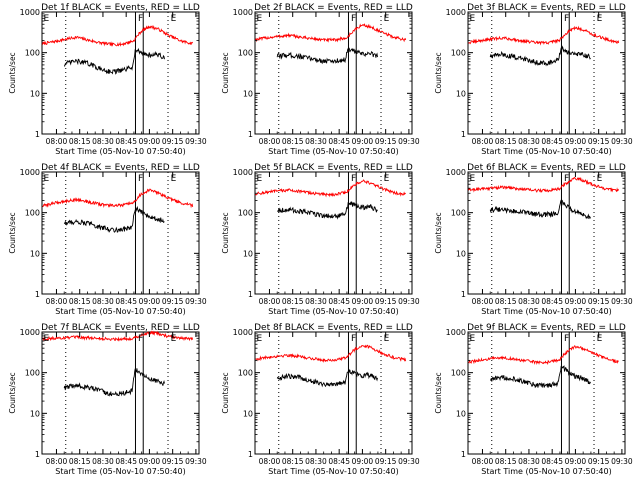  I want to click on panel-title: Det 5f BLACK = Events, RED = LLD, so click(333, 168).